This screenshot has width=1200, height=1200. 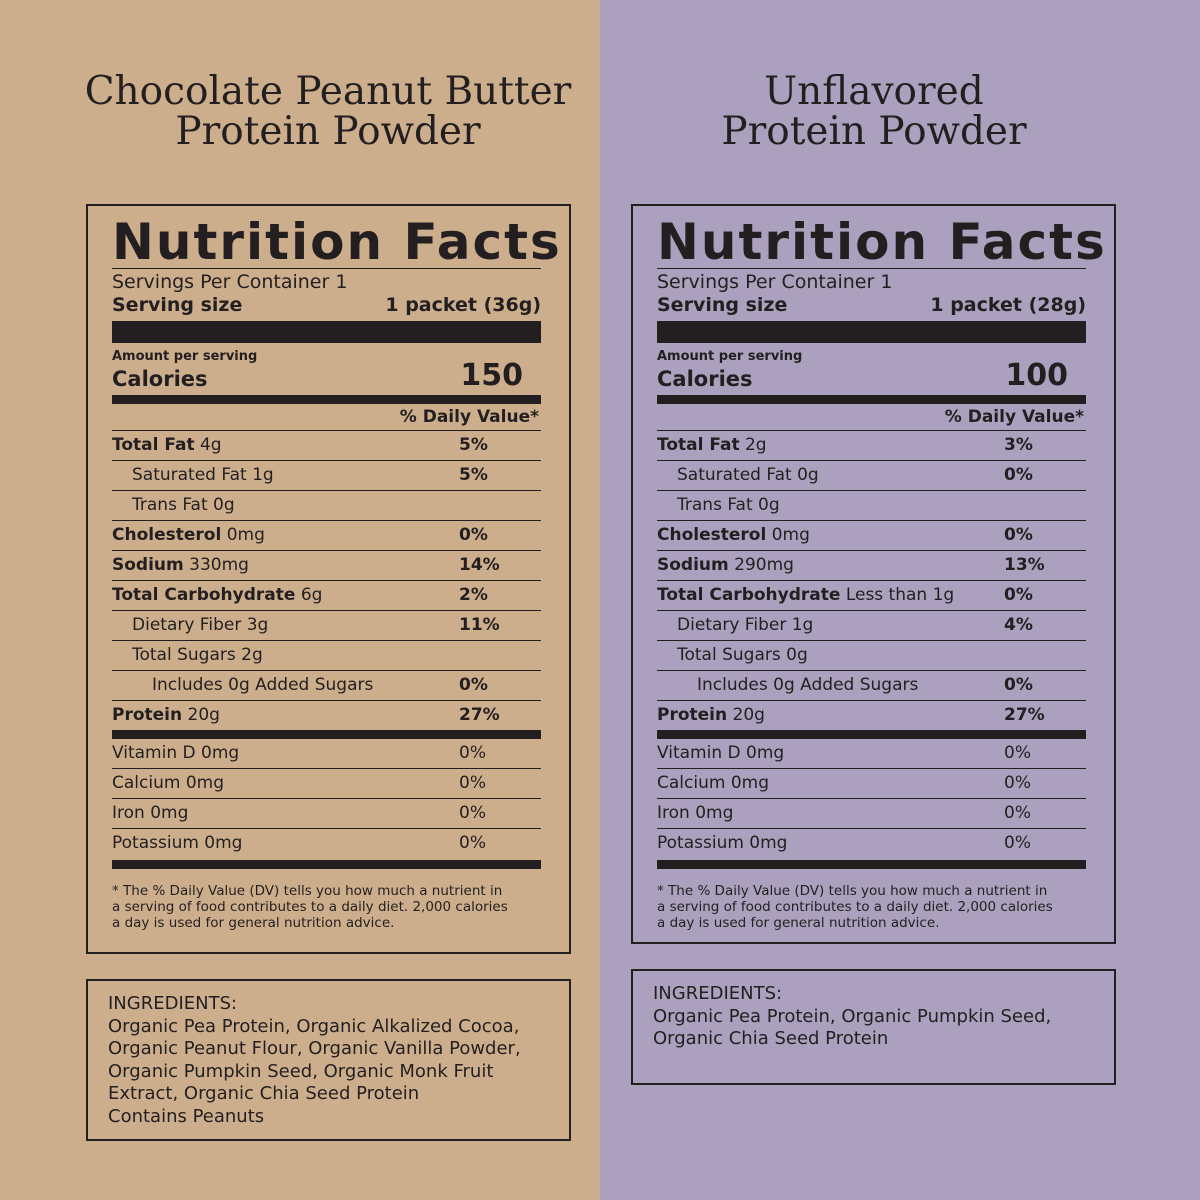 What do you see at coordinates (326, 475) in the screenshot?
I see `nutrient-row: Saturated Fat 1g 5%` at bounding box center [326, 475].